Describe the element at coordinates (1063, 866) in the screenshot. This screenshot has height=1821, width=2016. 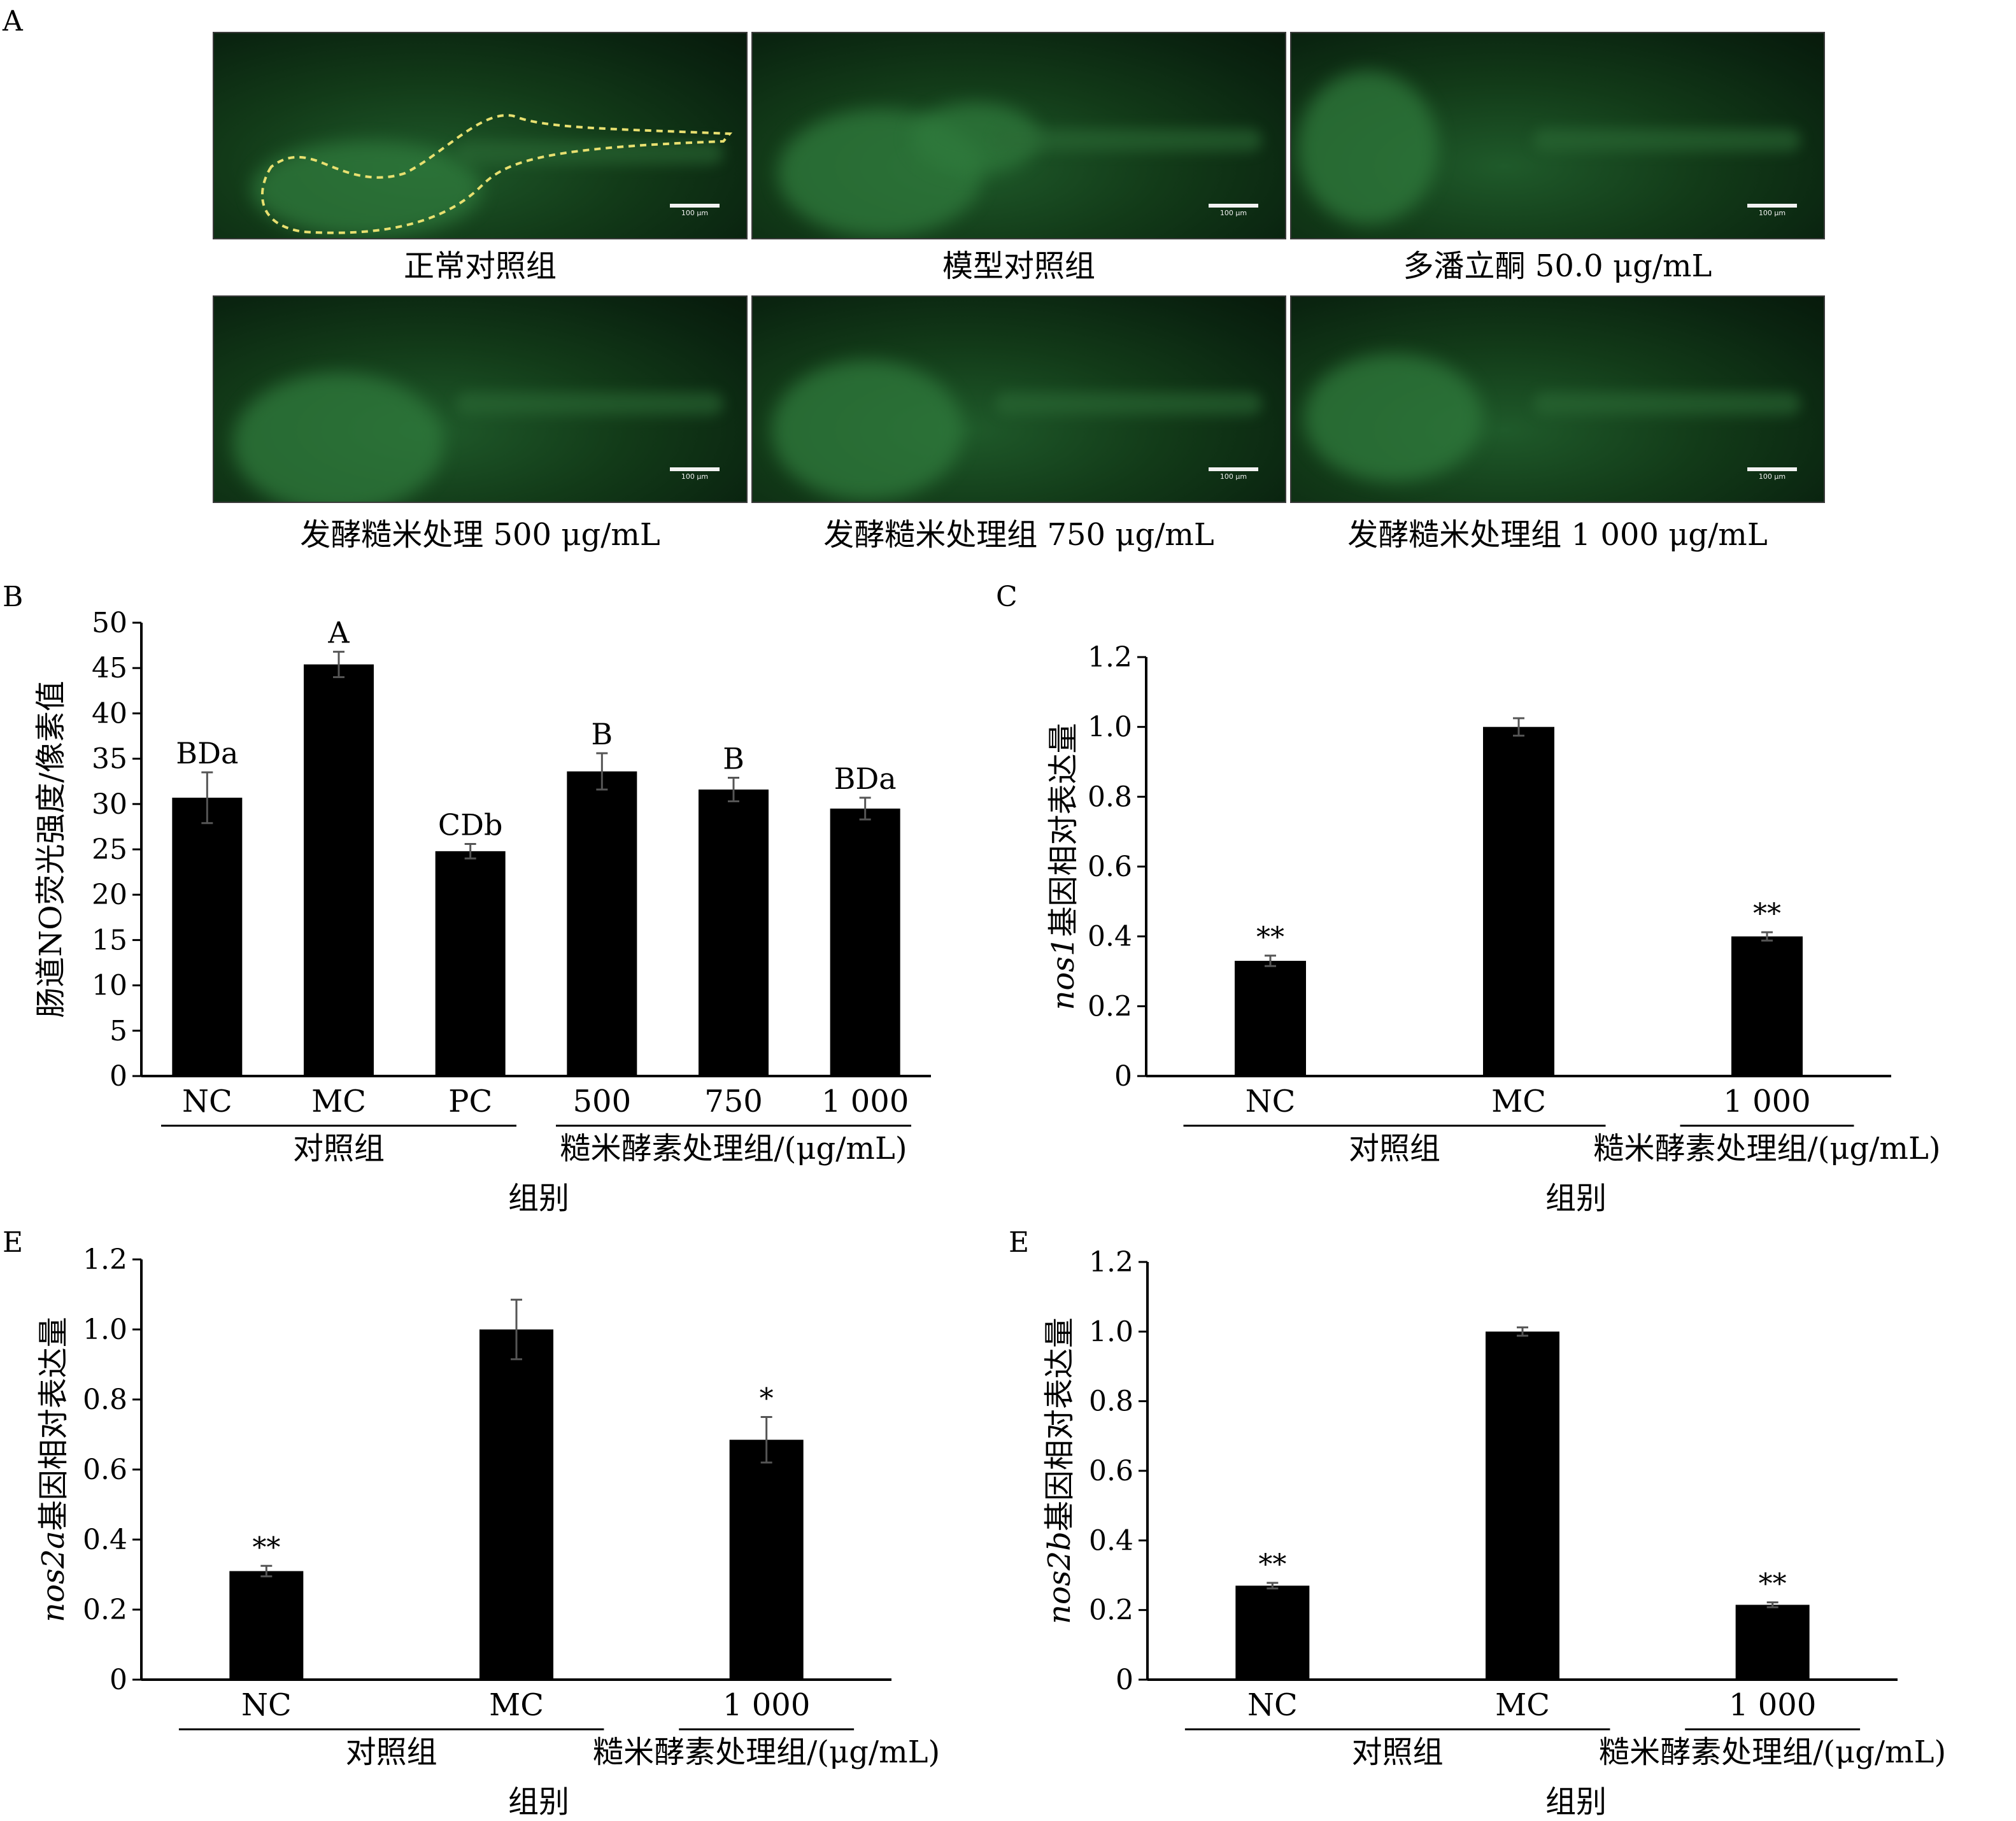
I see `y-axis-label: nos1基因相对表达量` at that location.